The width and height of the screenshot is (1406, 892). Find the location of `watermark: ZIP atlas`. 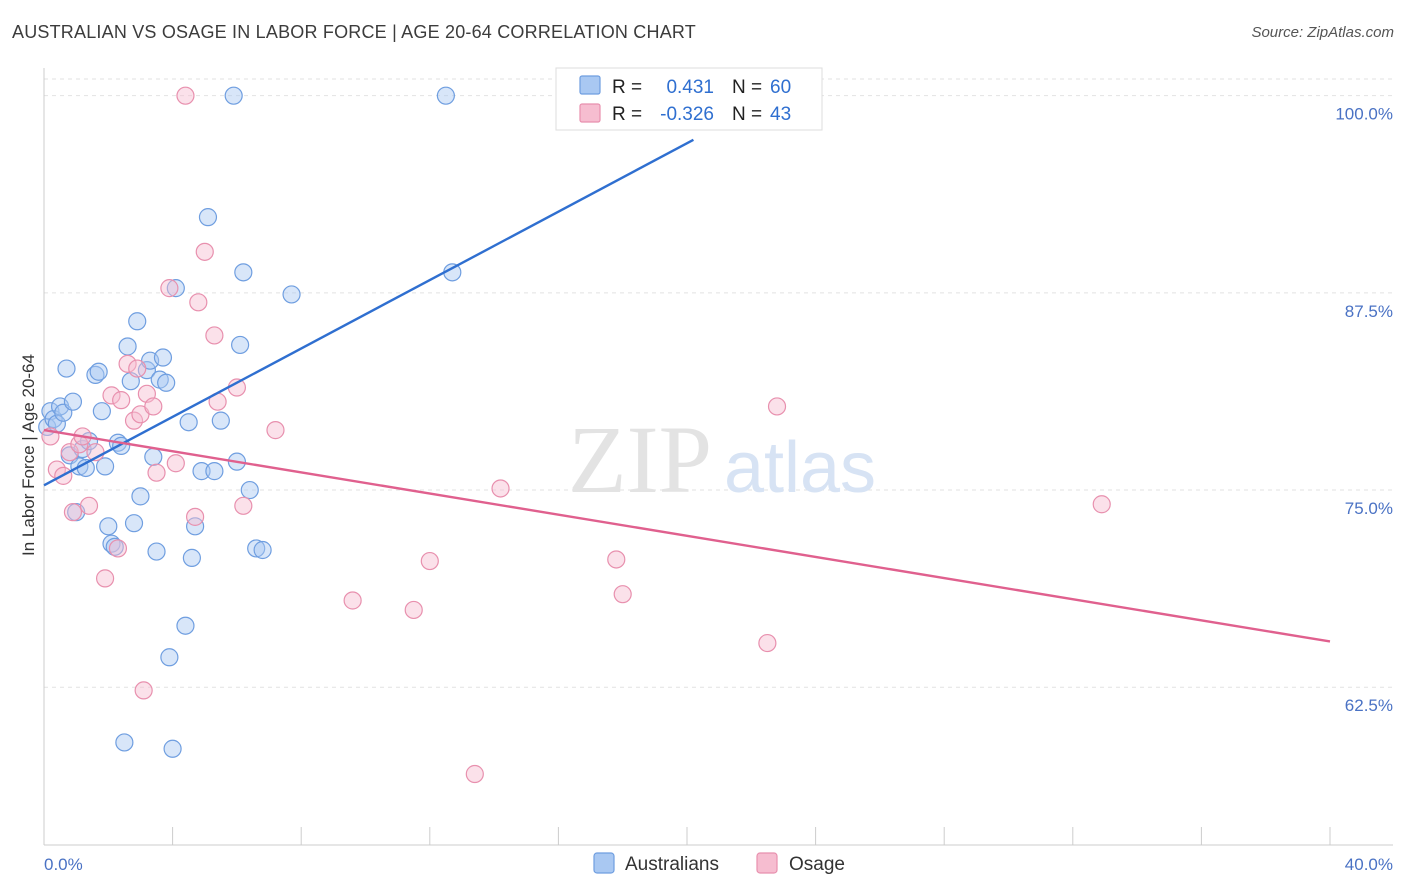

watermark: ZIP atlas is located at coordinates (722, 459).